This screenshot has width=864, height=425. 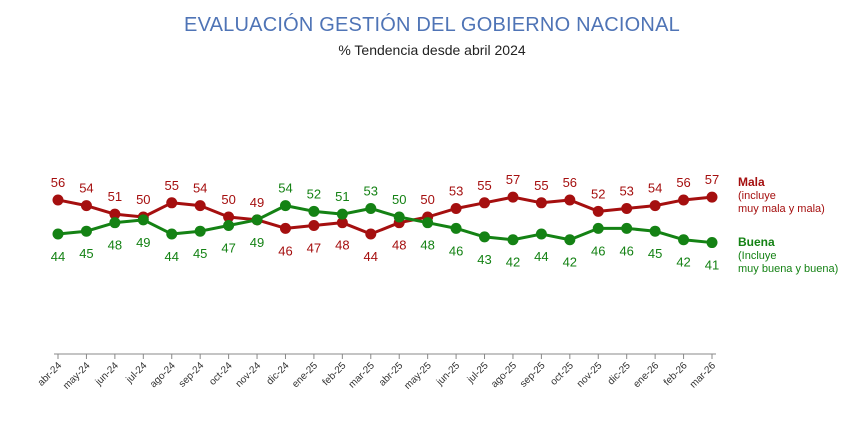 What do you see at coordinates (712, 265) in the screenshot?
I see `buena-data-label: 41` at bounding box center [712, 265].